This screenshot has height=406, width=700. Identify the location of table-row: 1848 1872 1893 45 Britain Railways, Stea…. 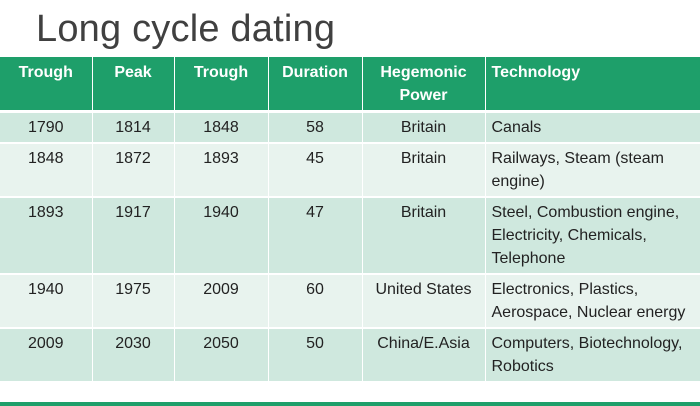
(350, 170).